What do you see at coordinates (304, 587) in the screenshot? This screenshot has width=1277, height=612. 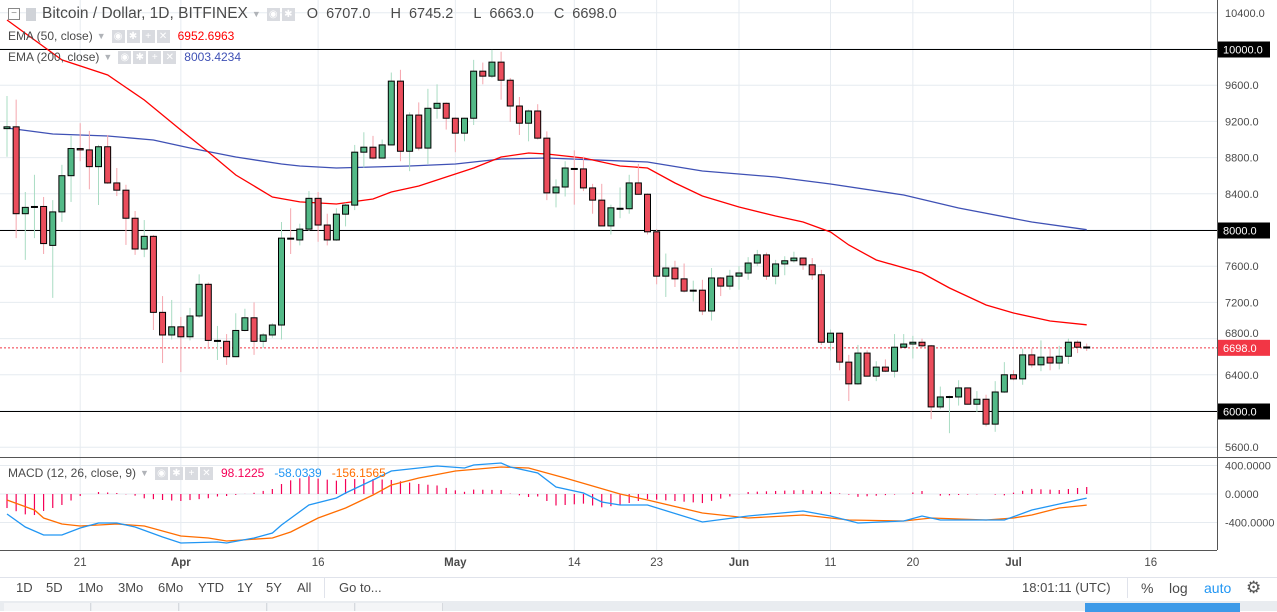 I see `range-all-button: All` at bounding box center [304, 587].